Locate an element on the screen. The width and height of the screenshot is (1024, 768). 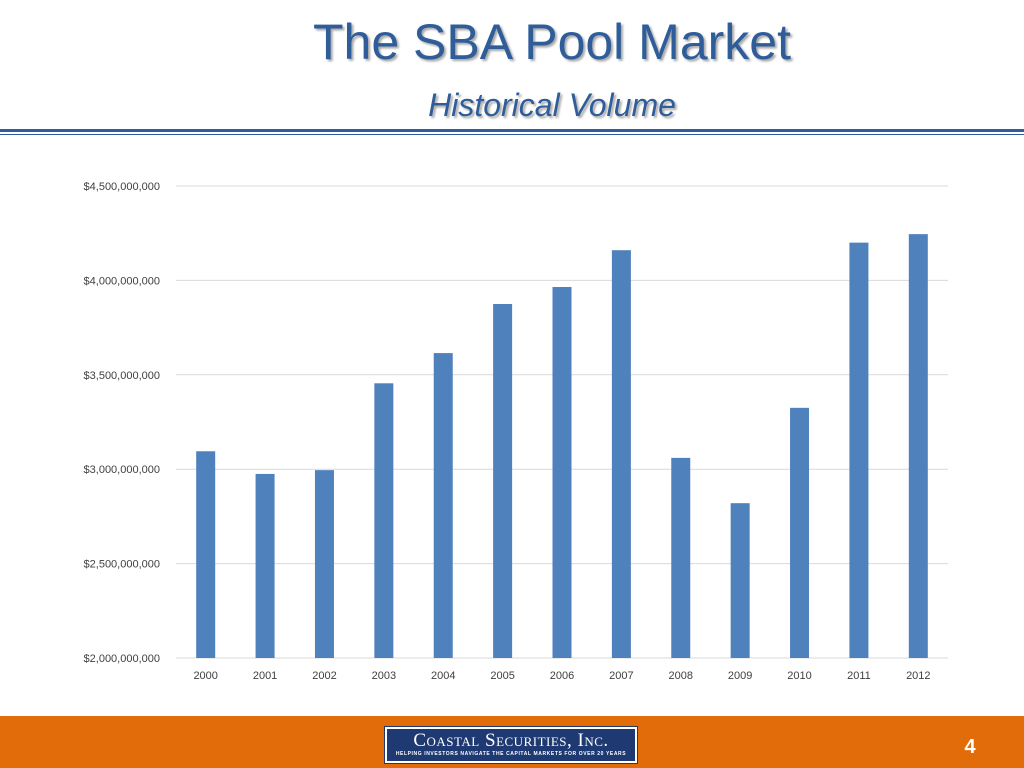
x-tick-label: 2010 is located at coordinates (799, 676).